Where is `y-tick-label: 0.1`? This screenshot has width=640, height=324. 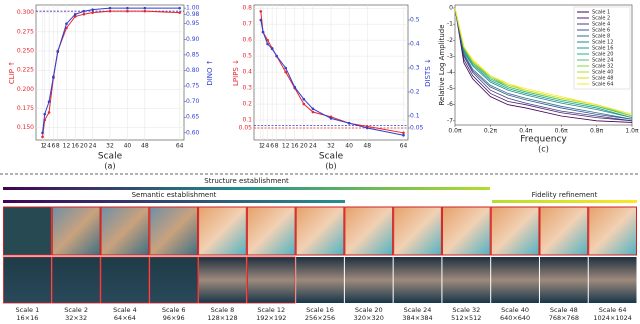
y-tick-label: 0.1 is located at coordinates (247, 120).